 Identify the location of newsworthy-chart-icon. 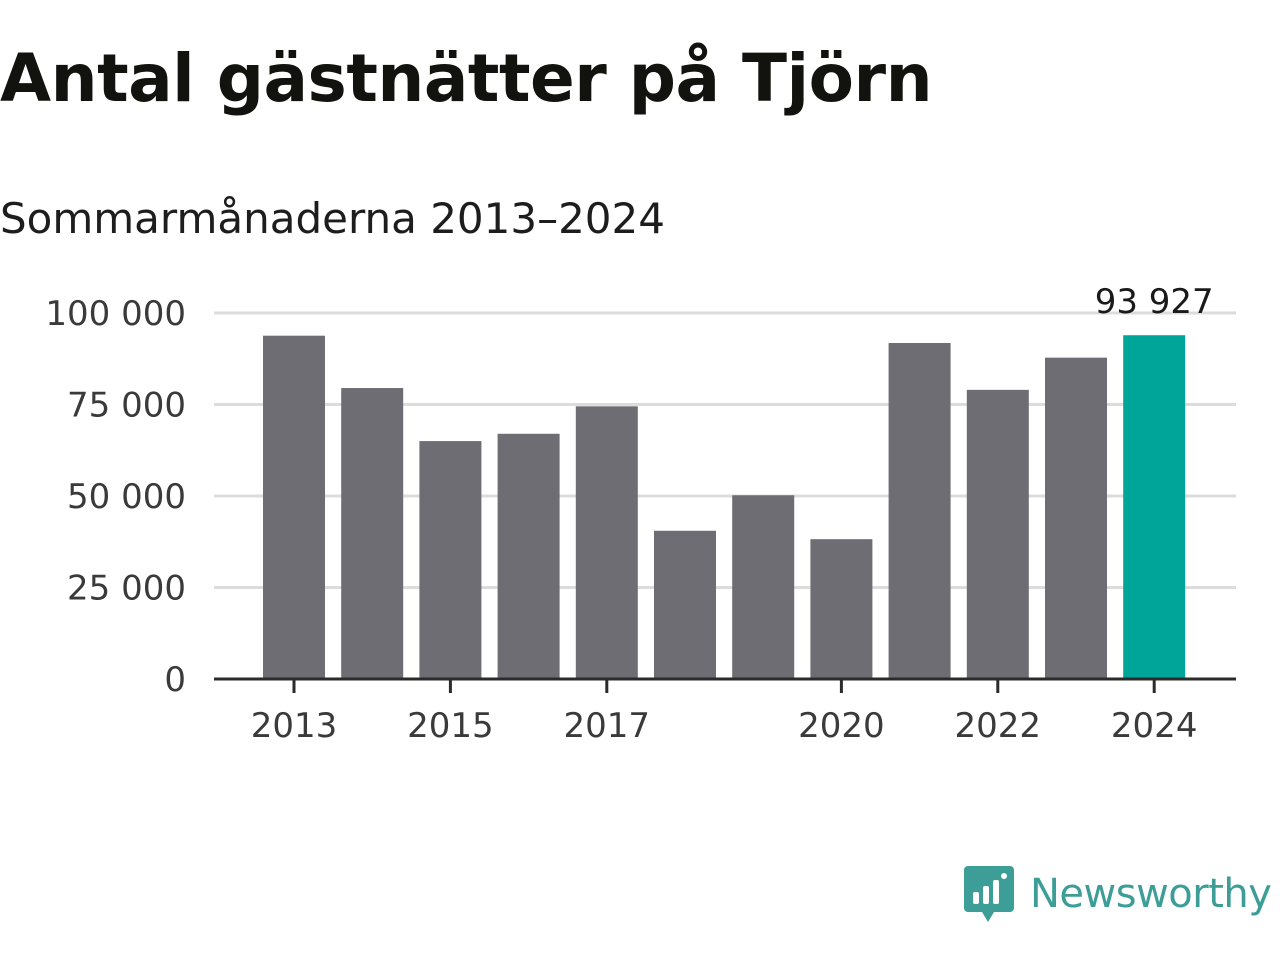
(989, 894).